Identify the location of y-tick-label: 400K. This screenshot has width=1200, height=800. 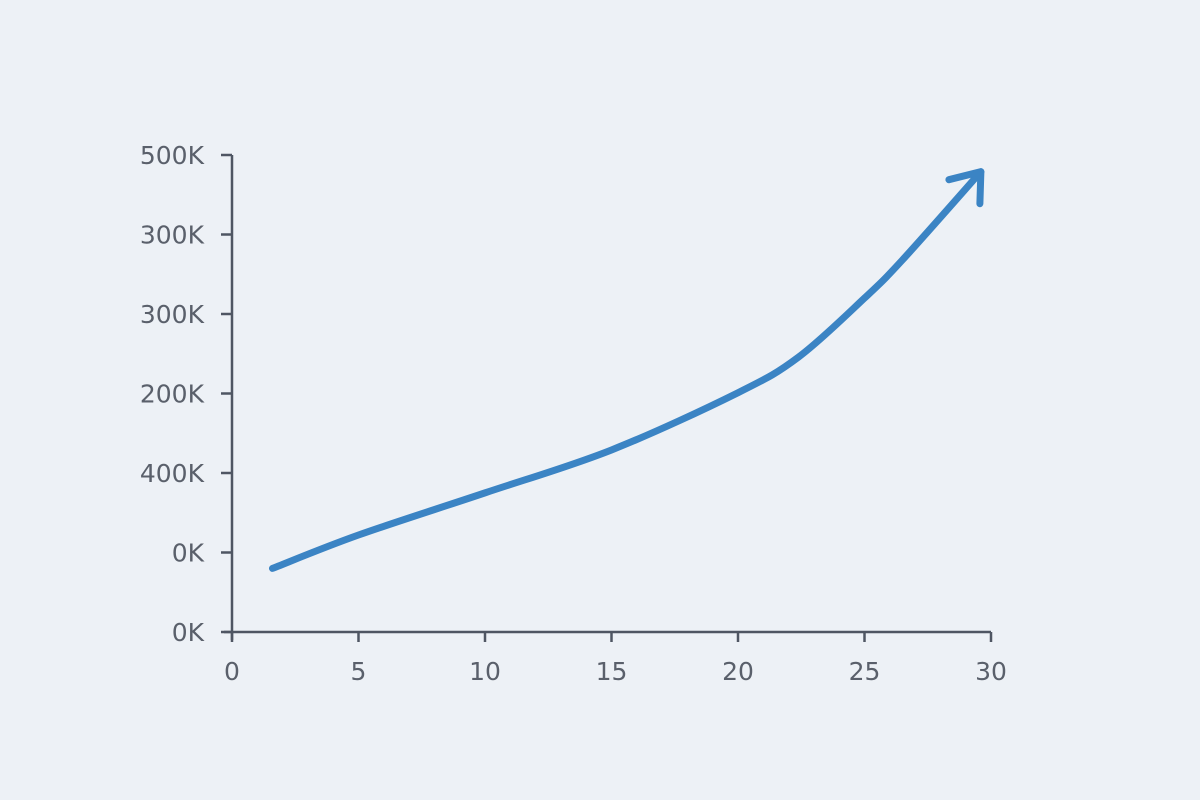
(172, 473).